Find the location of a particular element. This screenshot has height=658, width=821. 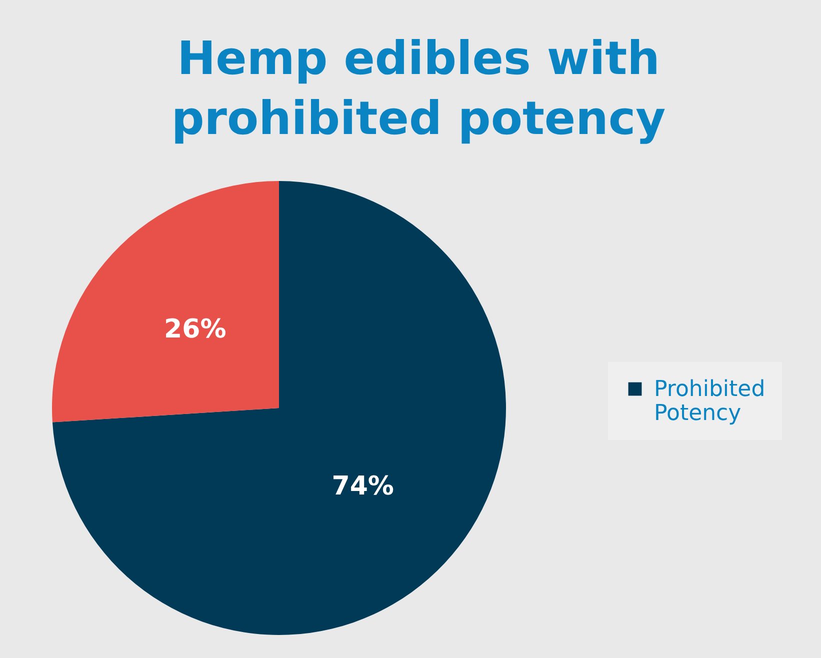

data-label: 26% is located at coordinates (195, 329).